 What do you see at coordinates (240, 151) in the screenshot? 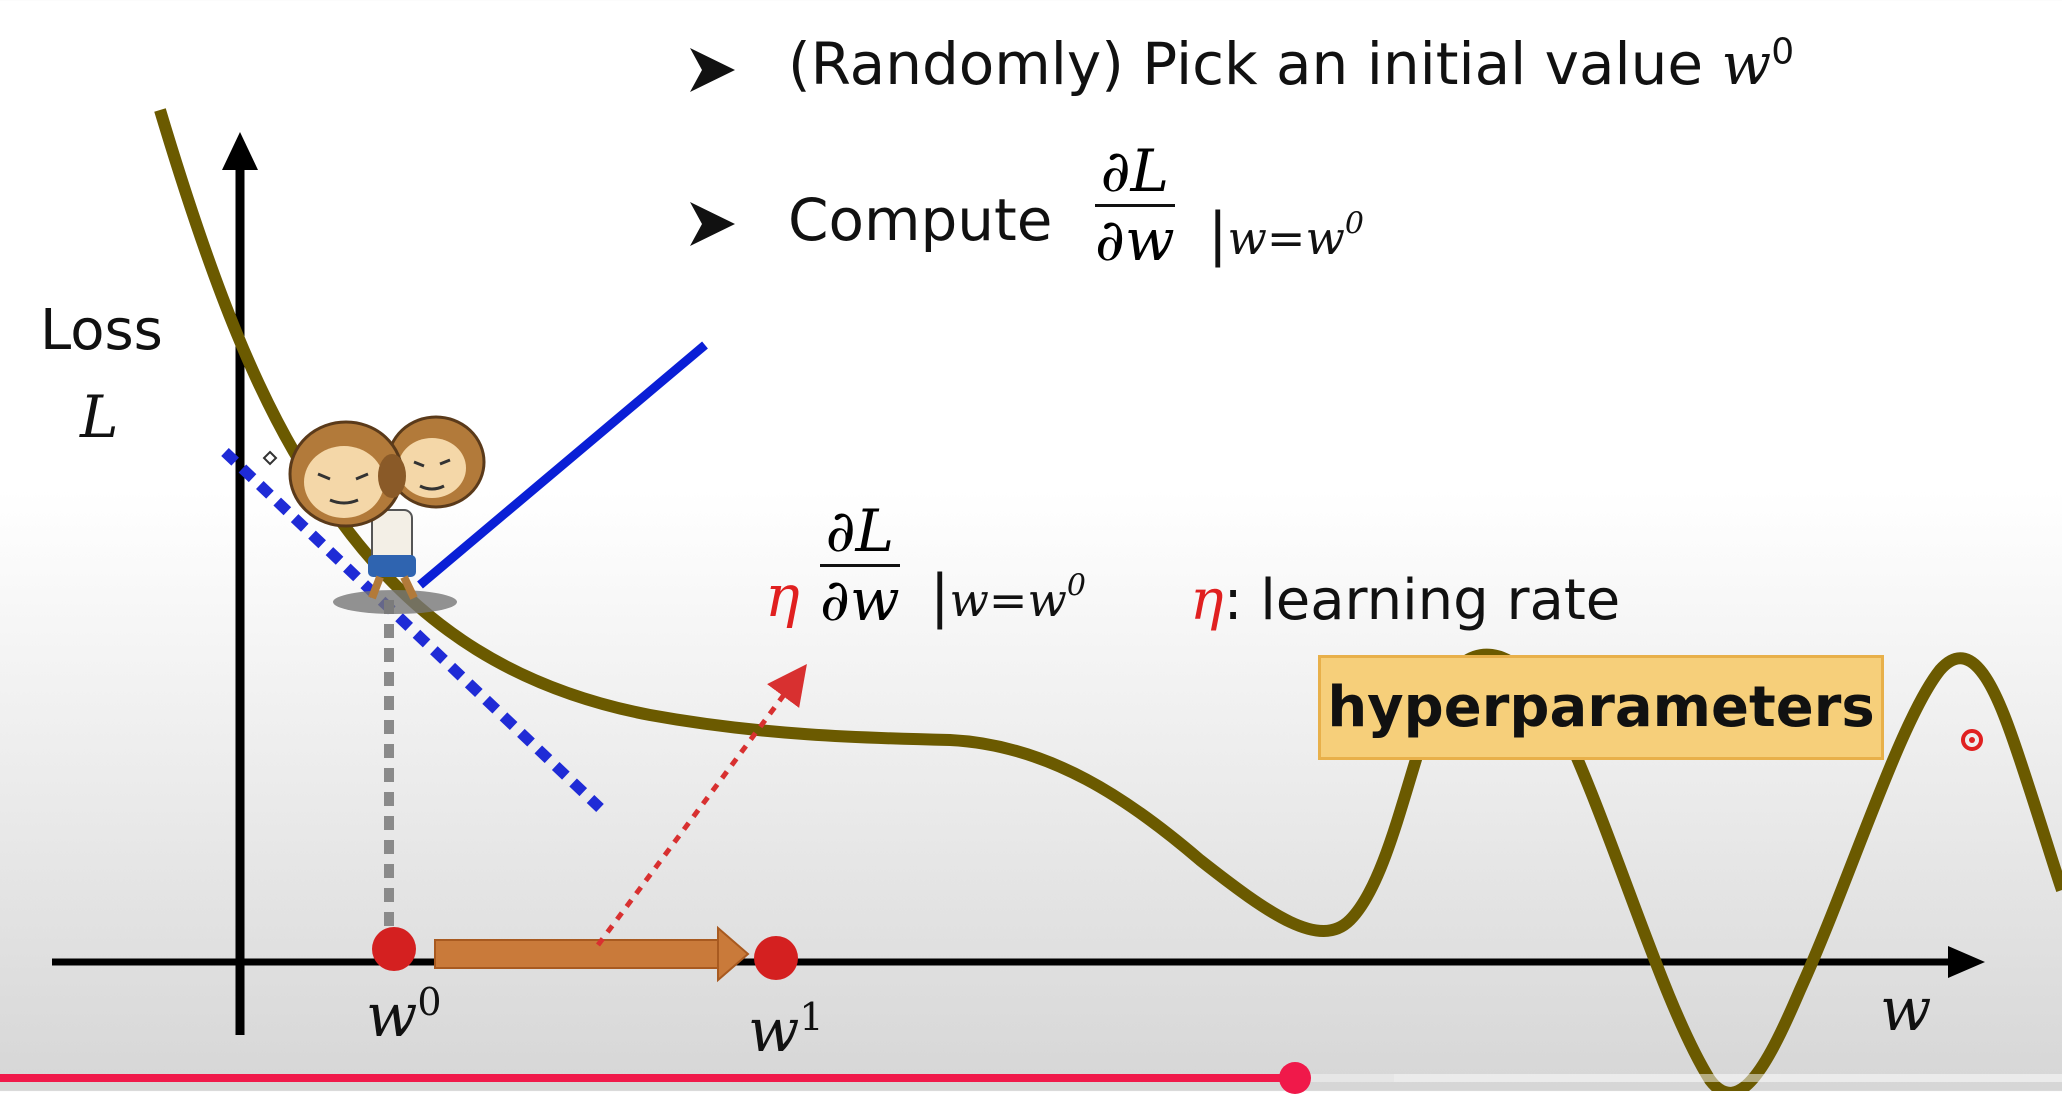
I see `y-axis-arrowhead` at bounding box center [240, 151].